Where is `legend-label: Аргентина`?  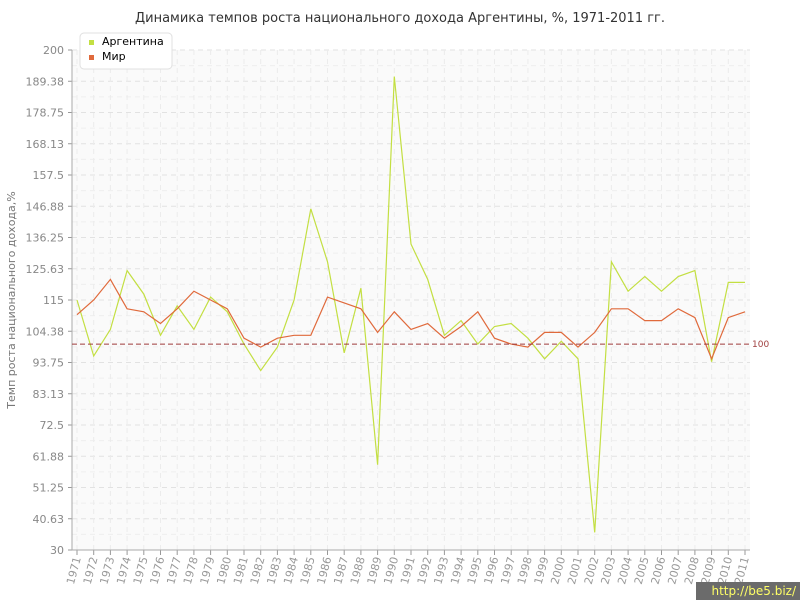
legend-label: Аргентина is located at coordinates (133, 41).